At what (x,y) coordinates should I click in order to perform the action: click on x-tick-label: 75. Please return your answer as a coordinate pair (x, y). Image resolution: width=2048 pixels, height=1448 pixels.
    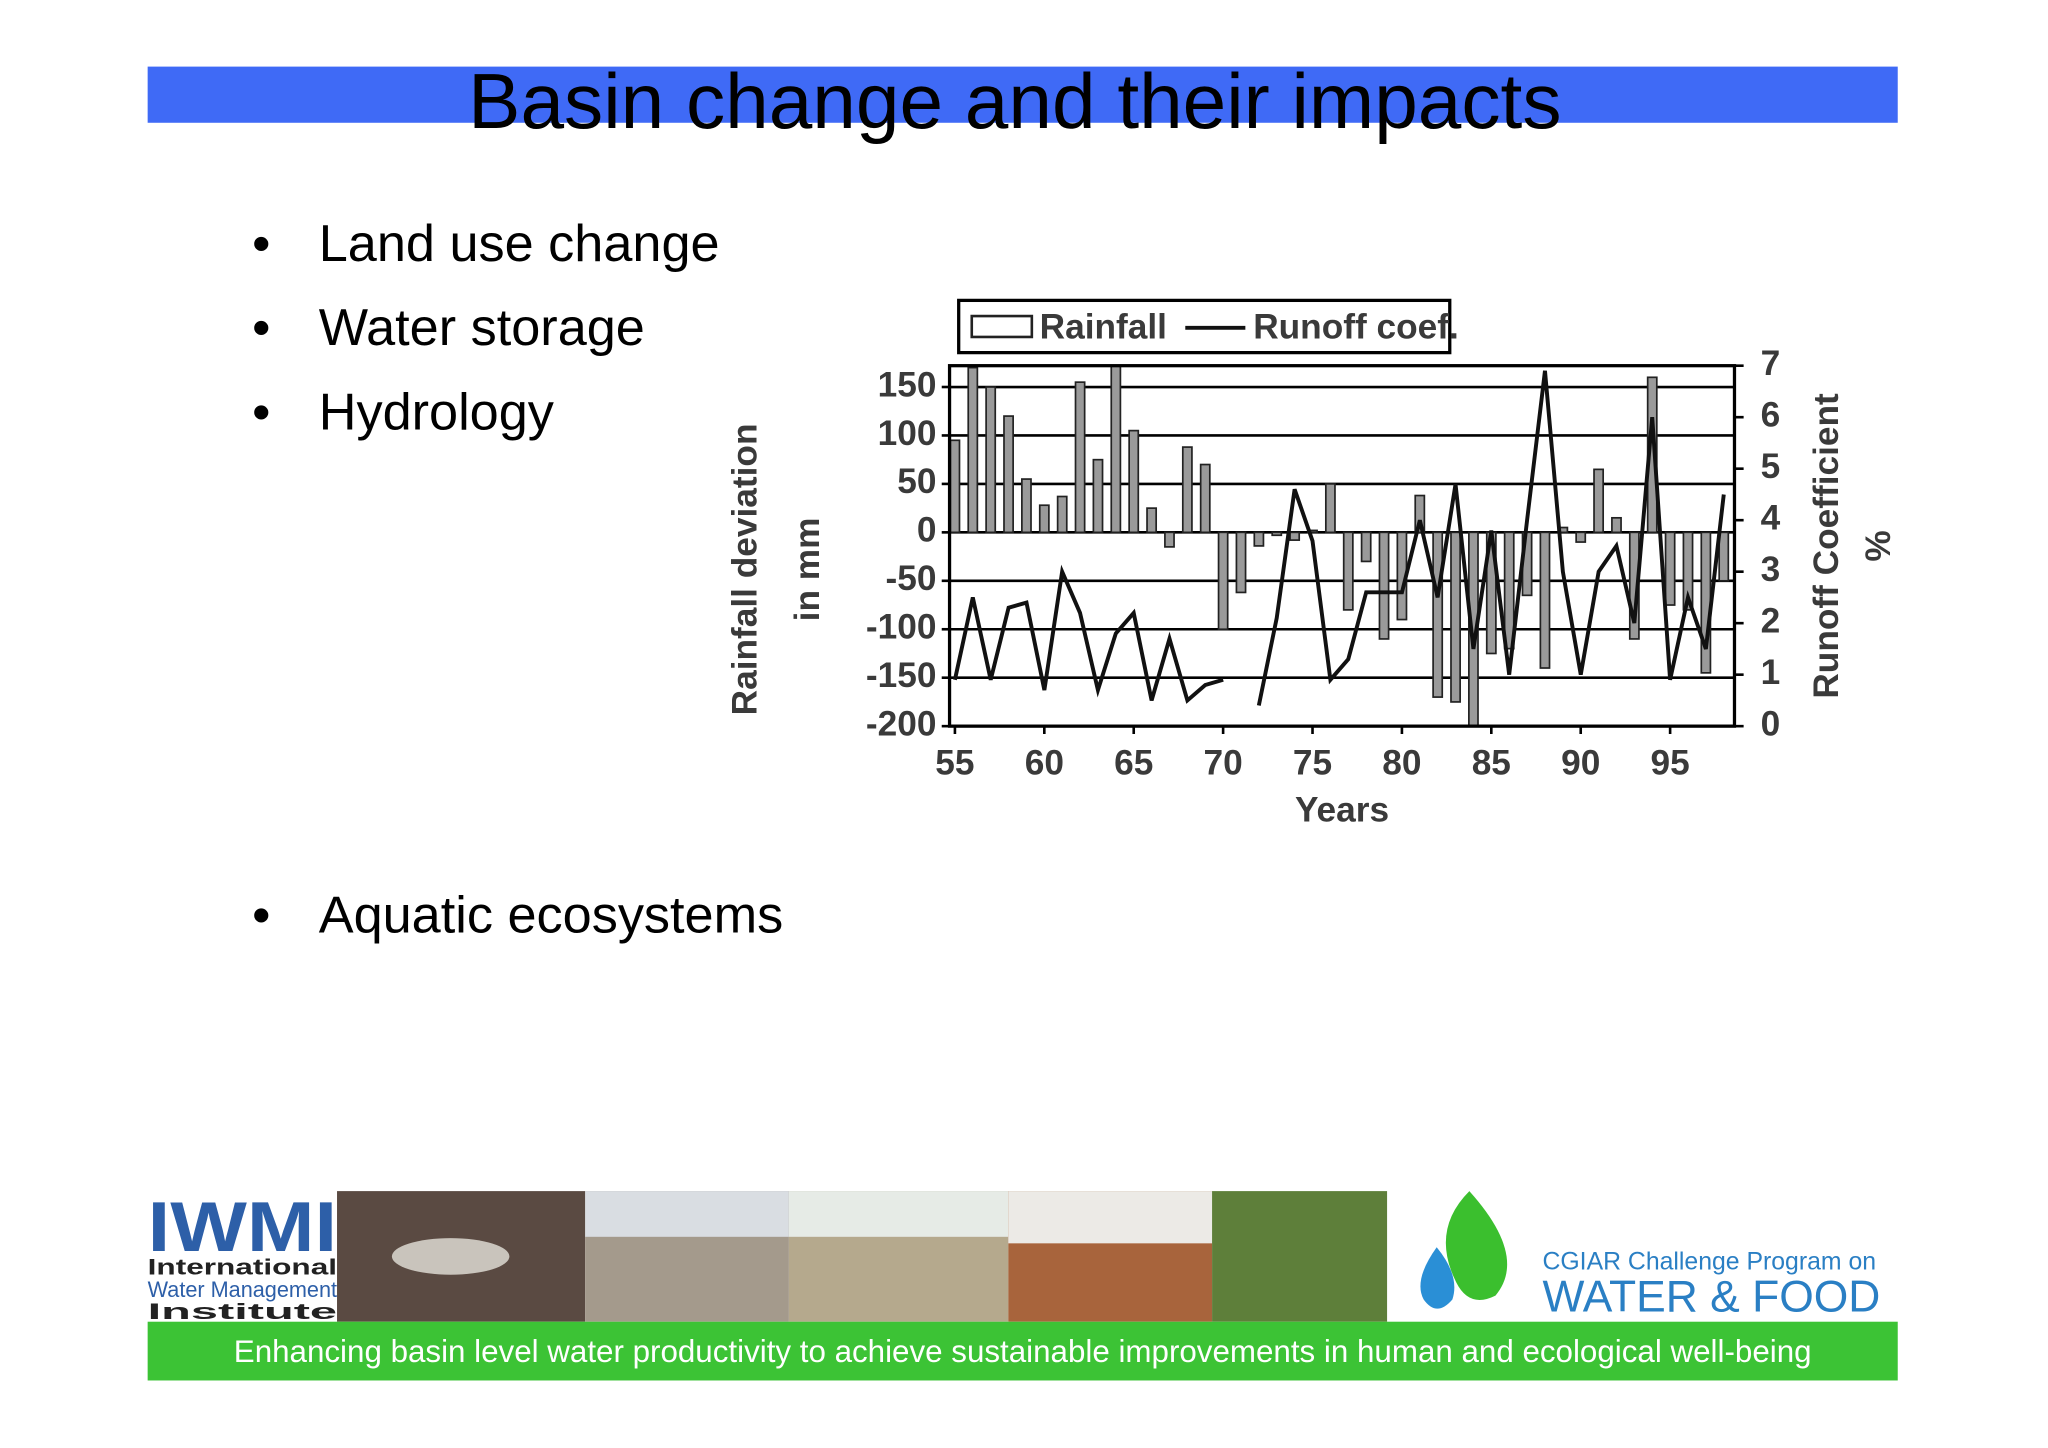
    Looking at the image, I should click on (1312, 763).